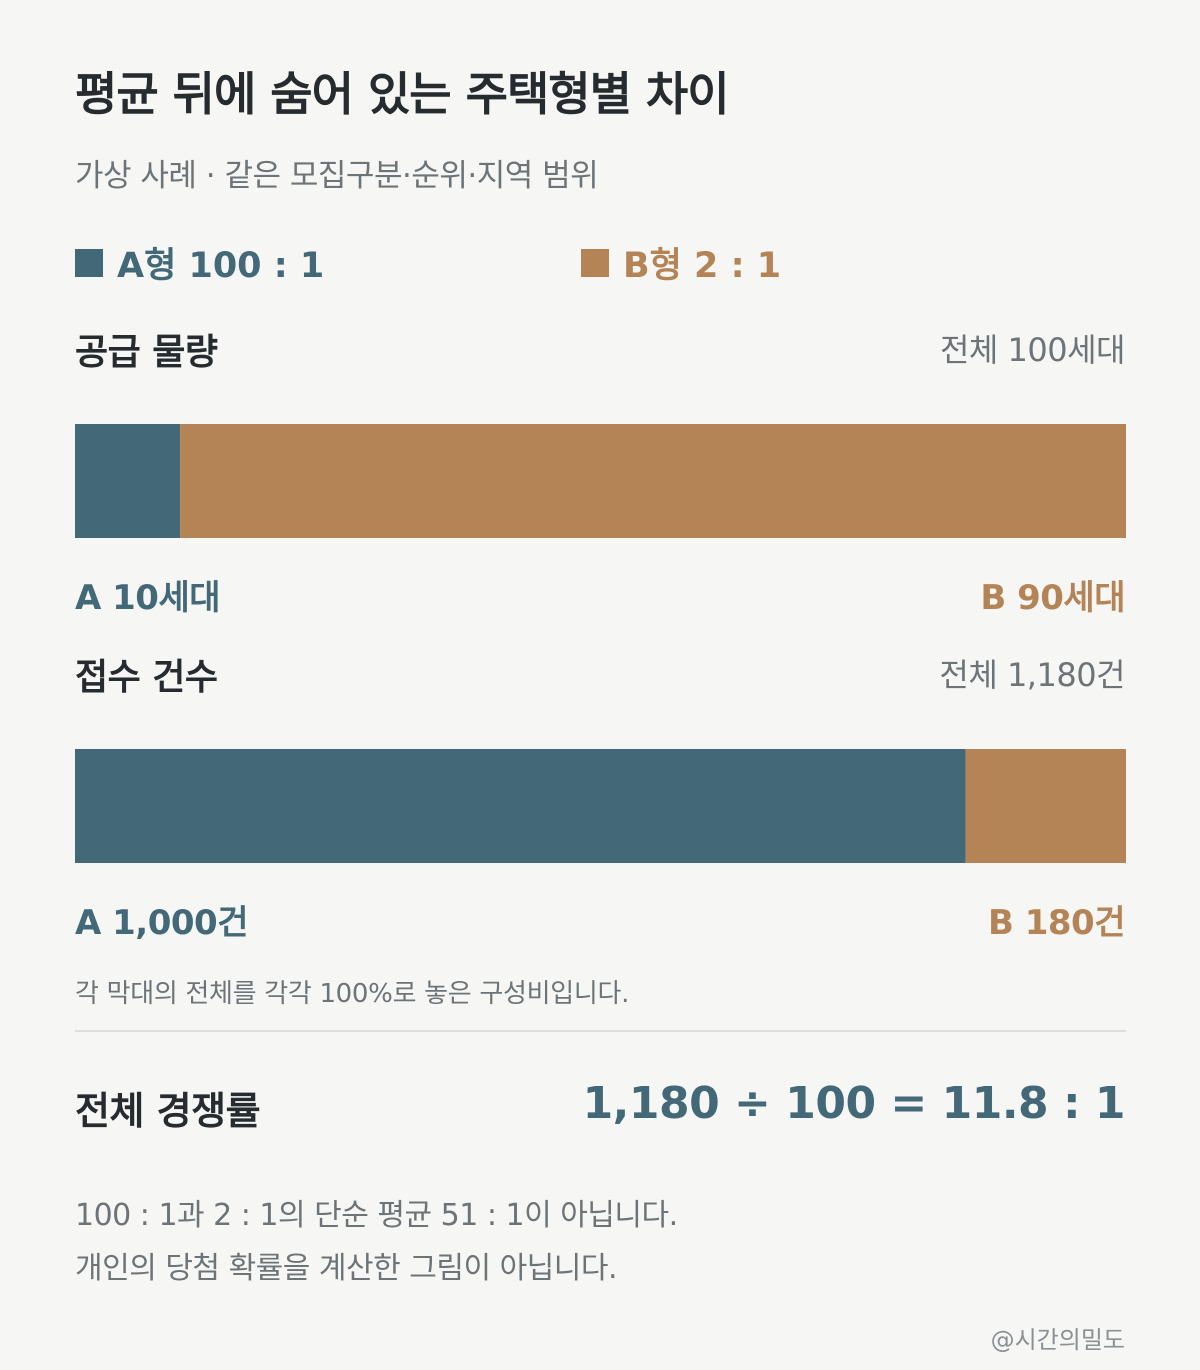 This screenshot has height=1370, width=1200. I want to click on composition-note: 각 막대의 전체를 각각 100%로 놓은 구성비입니다., so click(352, 994).